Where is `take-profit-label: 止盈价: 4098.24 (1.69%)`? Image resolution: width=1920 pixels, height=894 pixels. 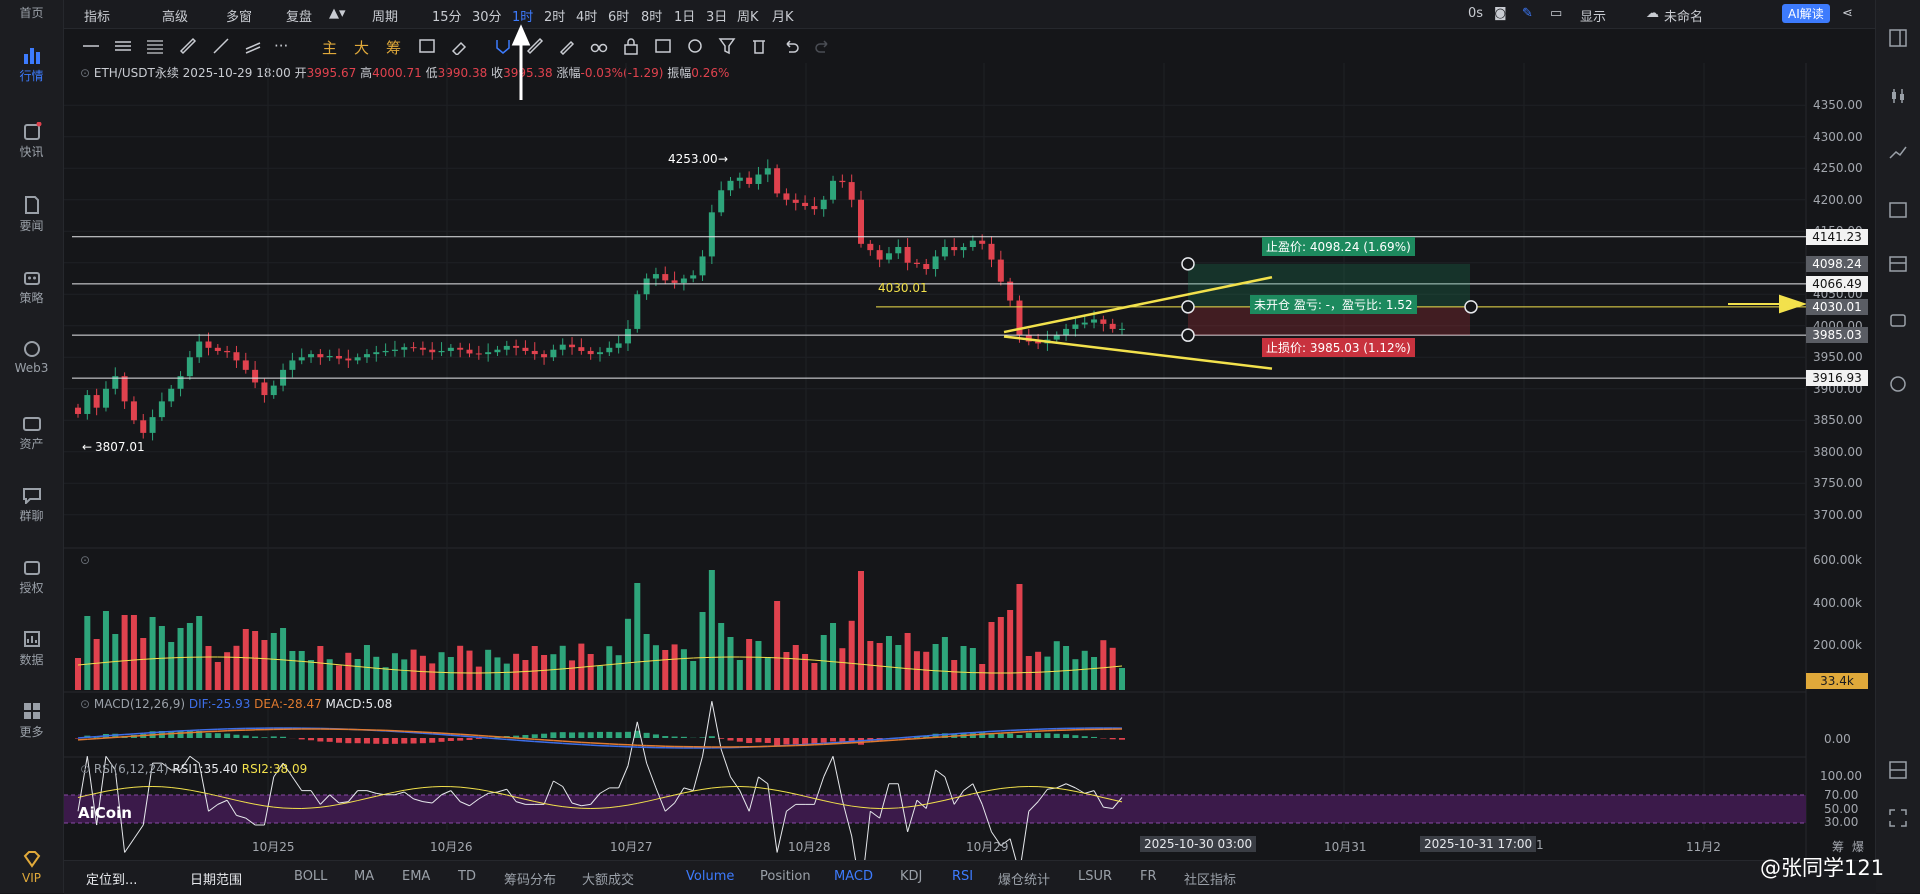 take-profit-label: 止盈价: 4098.24 (1.69%) is located at coordinates (1338, 246).